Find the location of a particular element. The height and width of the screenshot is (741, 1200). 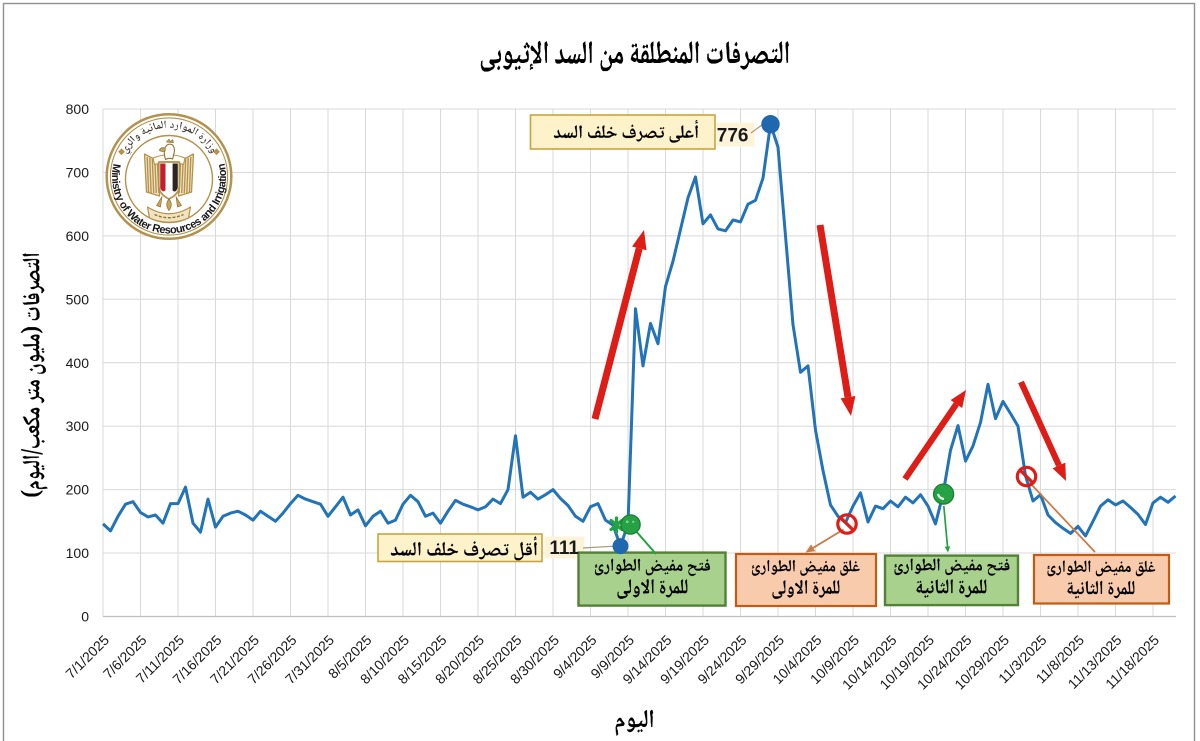

svg-text: 300 is located at coordinates (78, 426).